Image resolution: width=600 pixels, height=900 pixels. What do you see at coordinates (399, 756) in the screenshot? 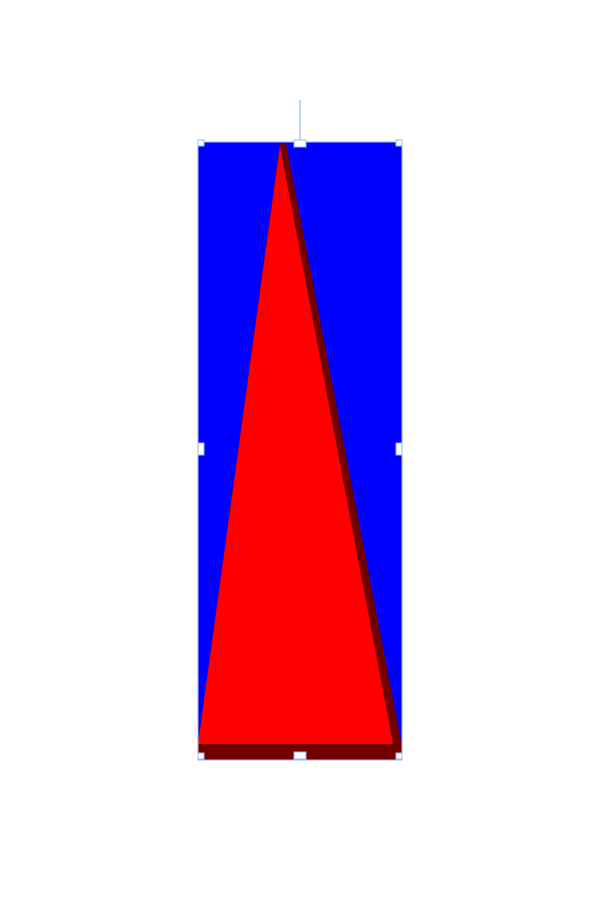
I see `resize-handle-bottom-right` at bounding box center [399, 756].